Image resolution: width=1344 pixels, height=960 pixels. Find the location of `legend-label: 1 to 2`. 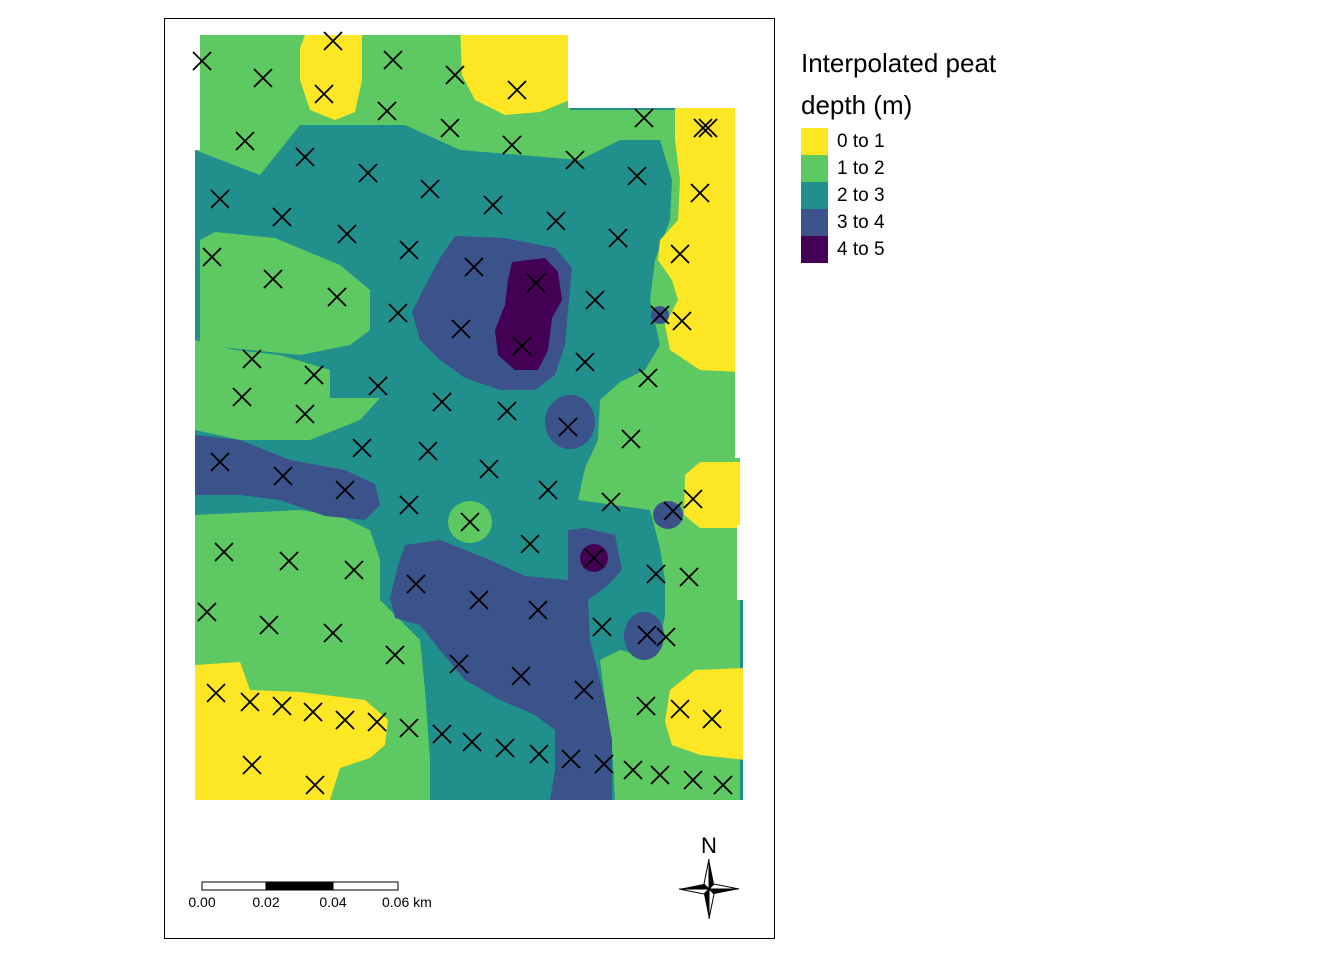

legend-label: 1 to 2 is located at coordinates (861, 168).